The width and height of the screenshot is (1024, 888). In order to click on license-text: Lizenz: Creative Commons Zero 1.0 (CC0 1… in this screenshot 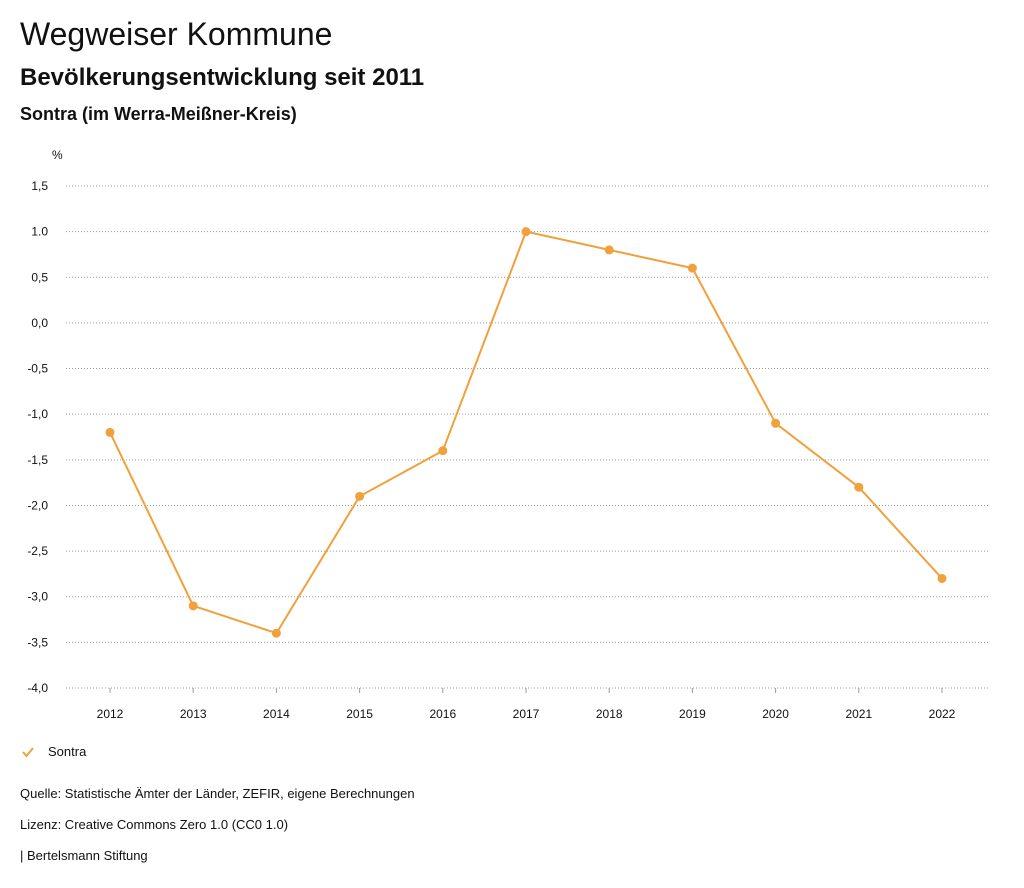, I will do `click(154, 824)`.